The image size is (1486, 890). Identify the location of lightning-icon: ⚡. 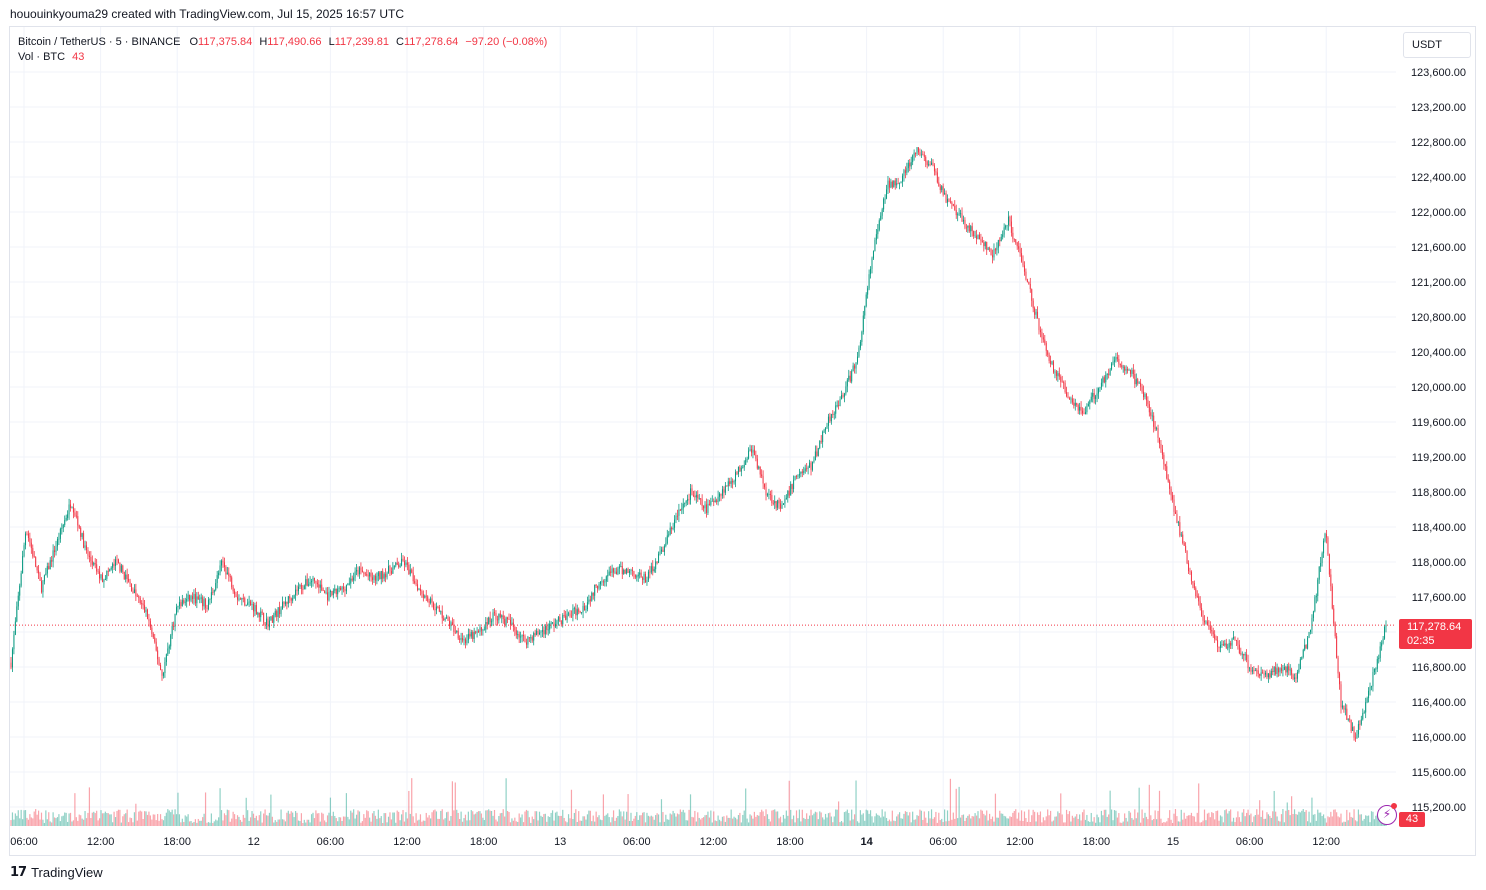
(1387, 815).